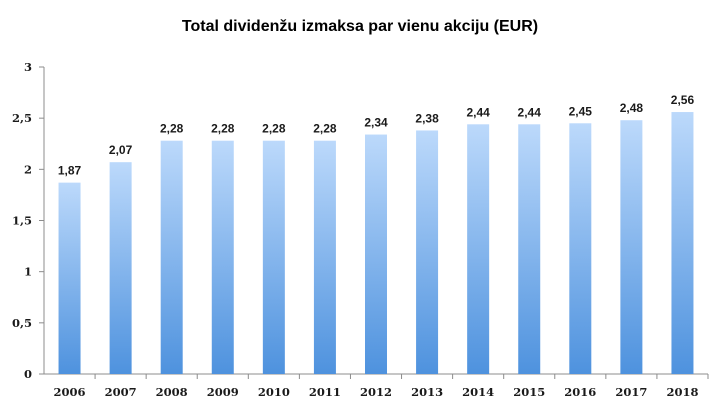 This screenshot has height=412, width=720. What do you see at coordinates (478, 392) in the screenshot?
I see `x-tick-label: 2014` at bounding box center [478, 392].